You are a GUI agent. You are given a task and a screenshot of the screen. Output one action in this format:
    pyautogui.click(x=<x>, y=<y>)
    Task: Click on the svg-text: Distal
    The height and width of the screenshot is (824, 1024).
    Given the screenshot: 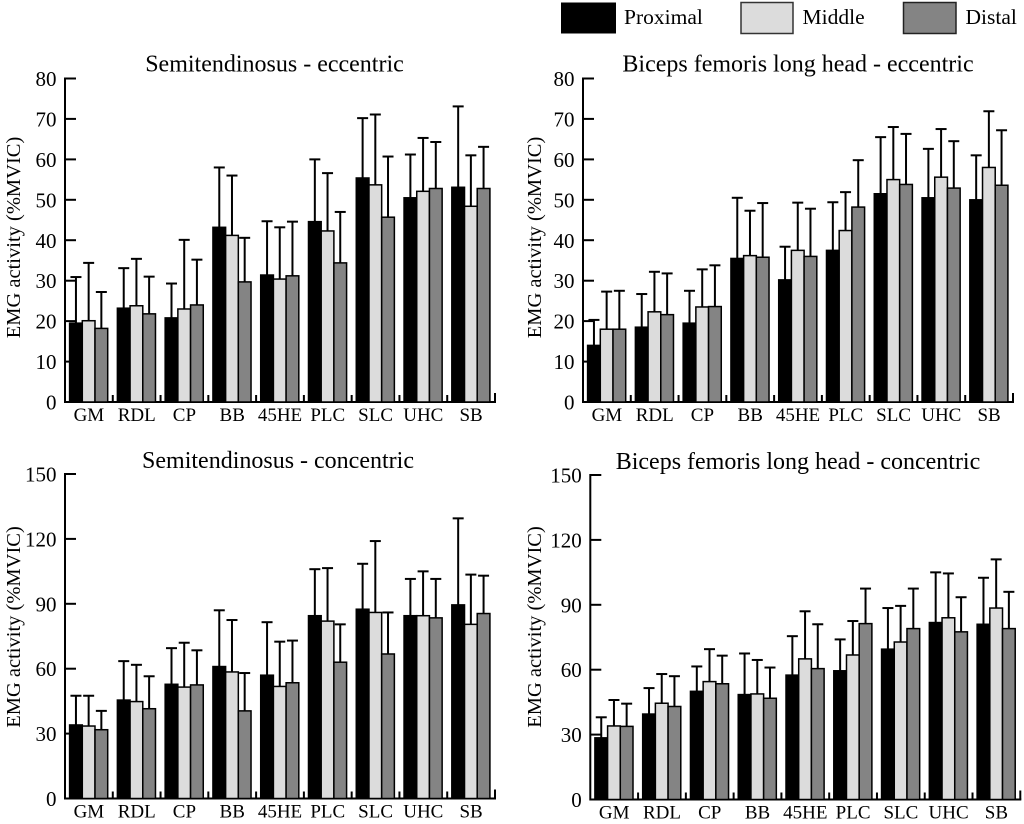 What is the action you would take?
    pyautogui.click(x=991, y=17)
    